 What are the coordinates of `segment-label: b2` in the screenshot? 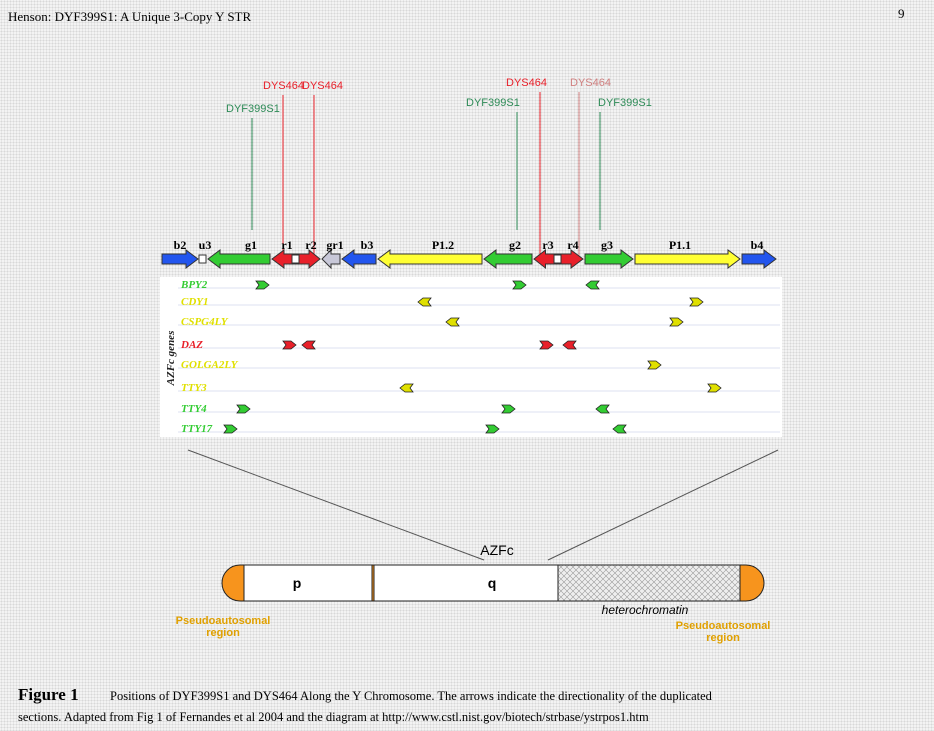 It's located at (180, 245).